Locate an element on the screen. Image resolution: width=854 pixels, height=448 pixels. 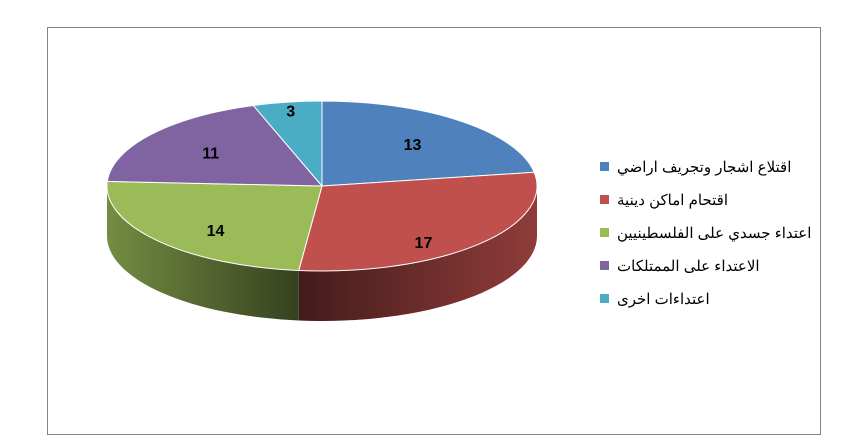
legend-item: اعتداء جسدي على الفلسطينيين is located at coordinates (707, 232).